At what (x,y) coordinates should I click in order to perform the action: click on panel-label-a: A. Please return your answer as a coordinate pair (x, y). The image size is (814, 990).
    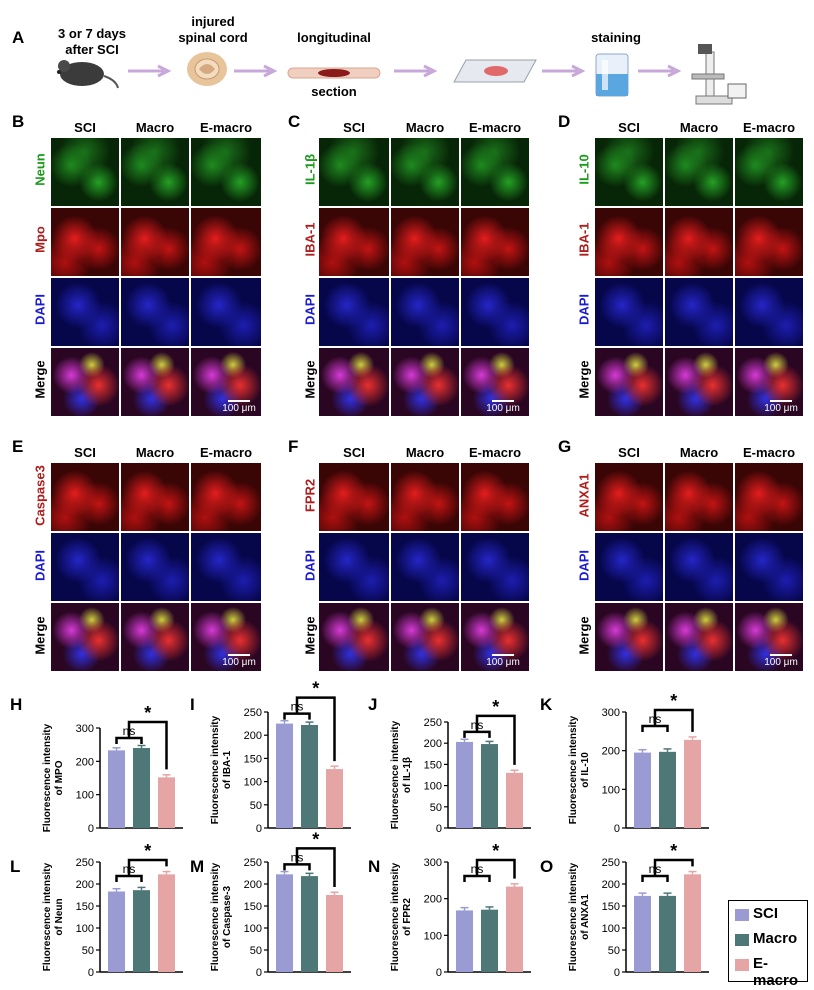
    Looking at the image, I should click on (18, 37).